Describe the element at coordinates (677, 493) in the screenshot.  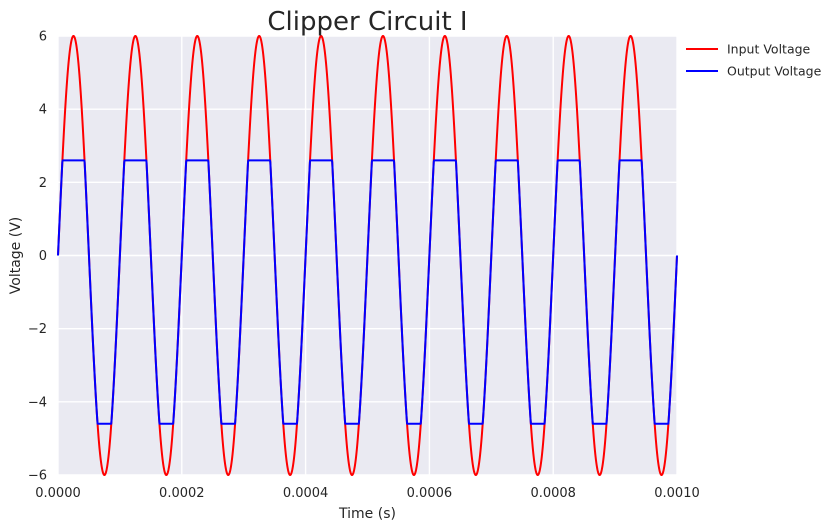
I see `x-tick-label: 0.0010` at that location.